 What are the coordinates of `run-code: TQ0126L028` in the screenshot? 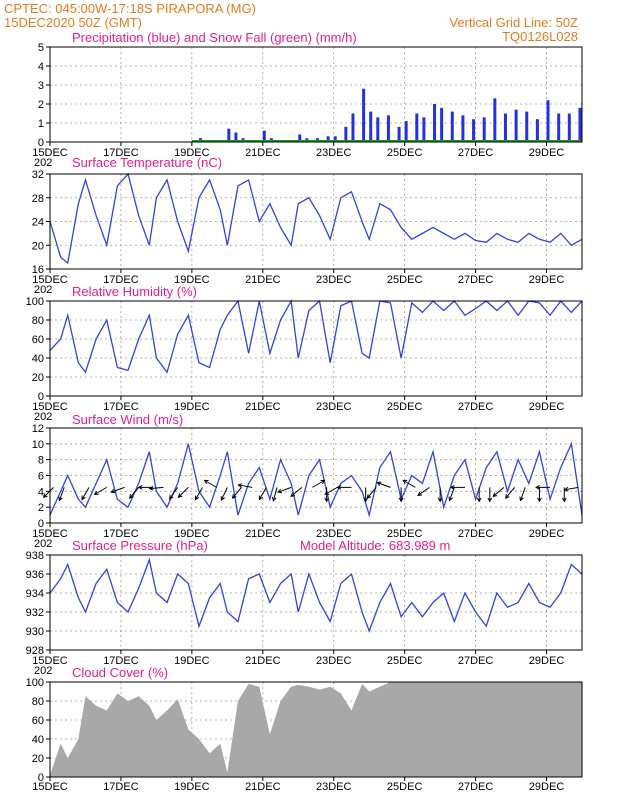 It's located at (540, 36).